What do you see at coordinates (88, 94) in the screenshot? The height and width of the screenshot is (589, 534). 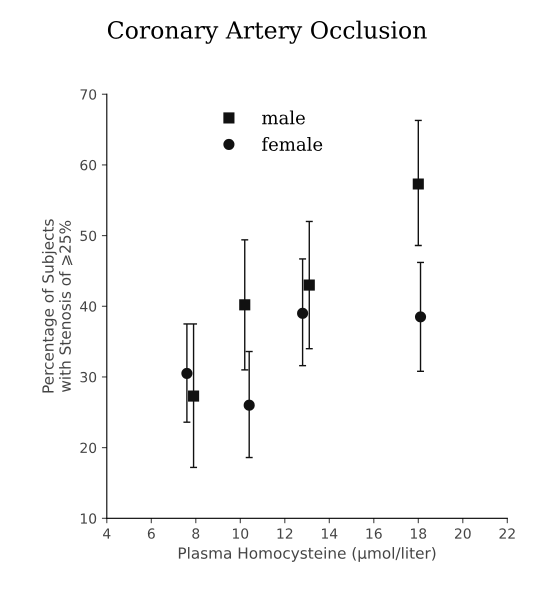 I see `y-tick-label: 70` at bounding box center [88, 94].